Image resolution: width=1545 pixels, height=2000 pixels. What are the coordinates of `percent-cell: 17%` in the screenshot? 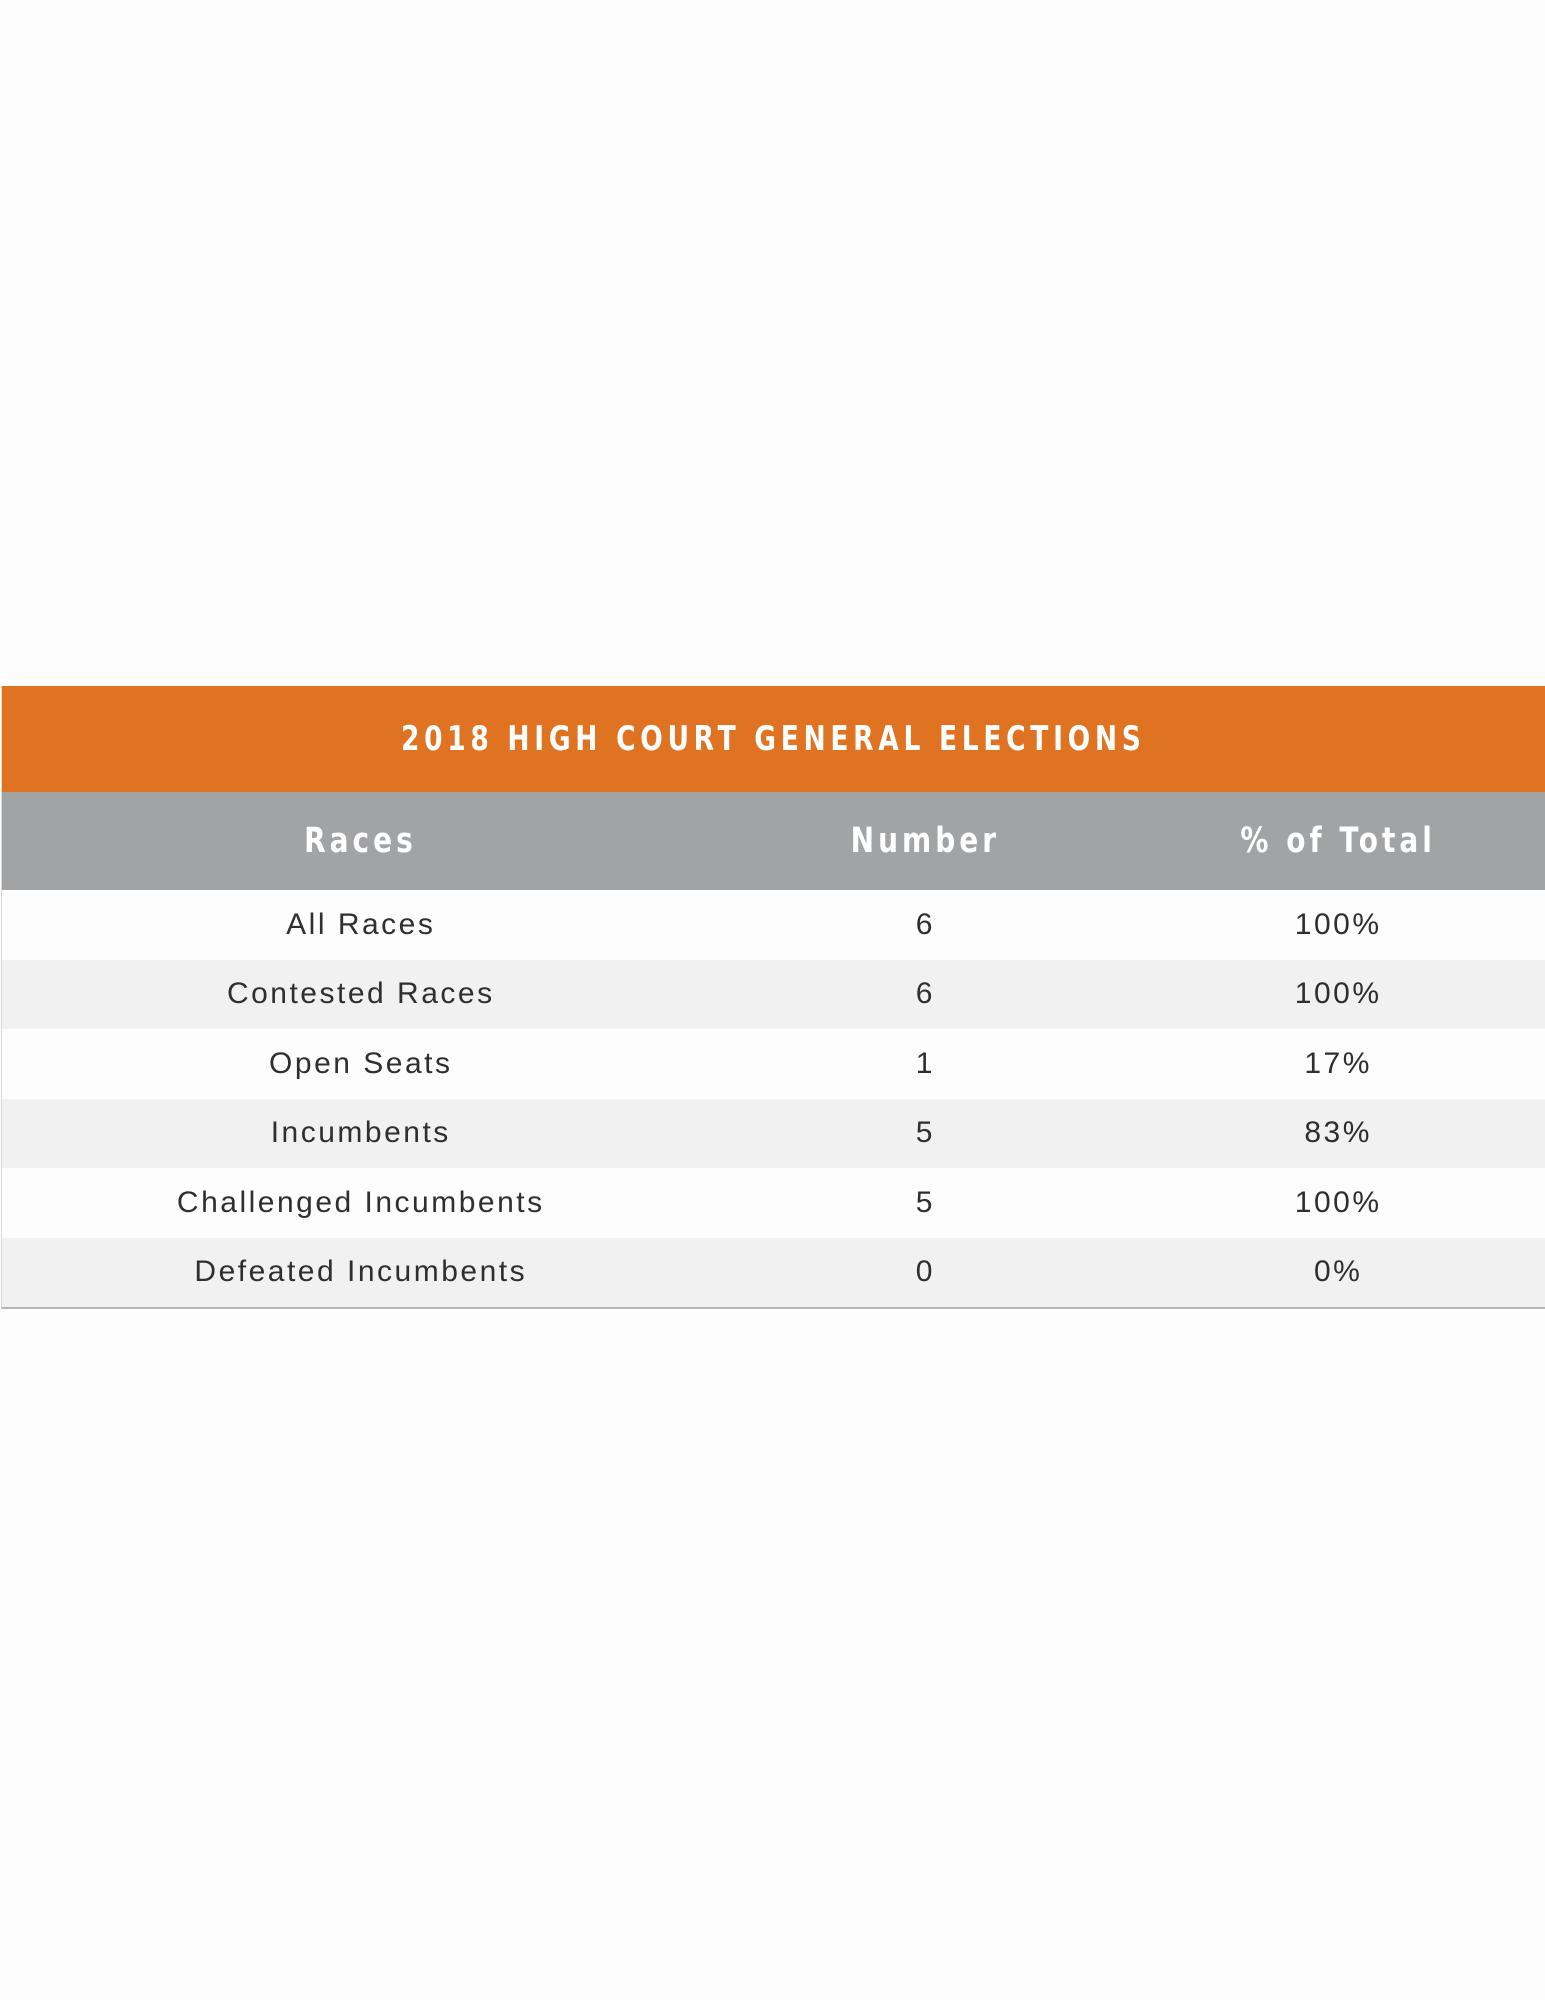 It's located at (1338, 1063).